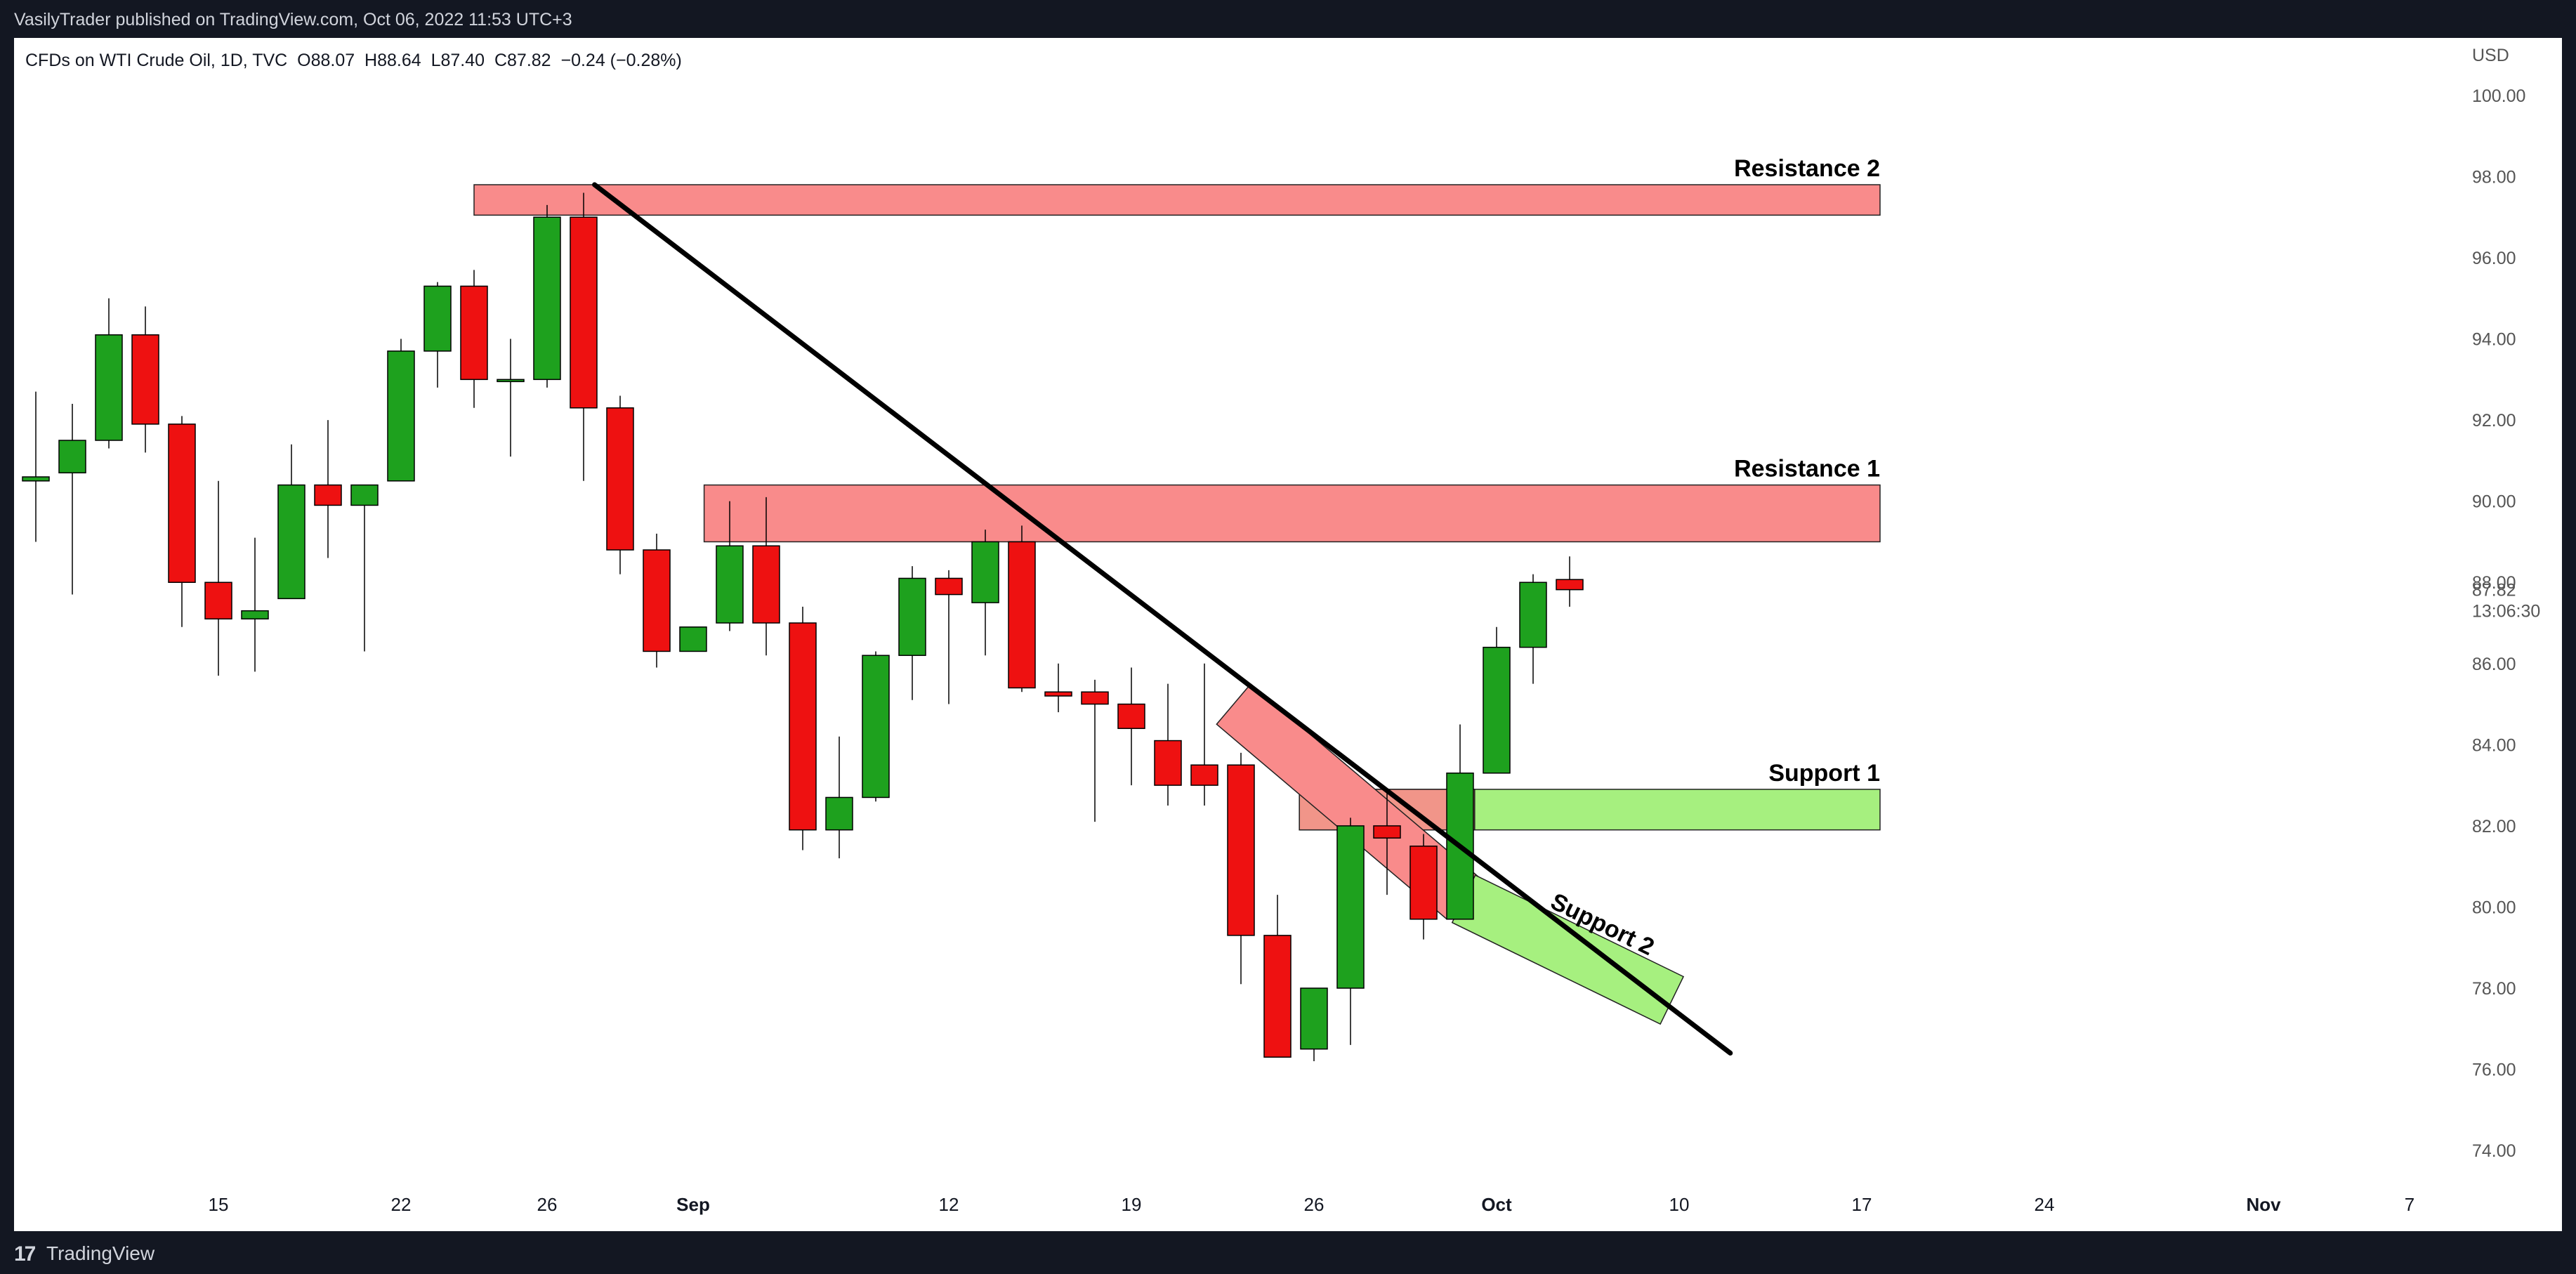 Image resolution: width=2576 pixels, height=1274 pixels. Describe the element at coordinates (219, 1204) in the screenshot. I see `x-tick-label: 15` at that location.